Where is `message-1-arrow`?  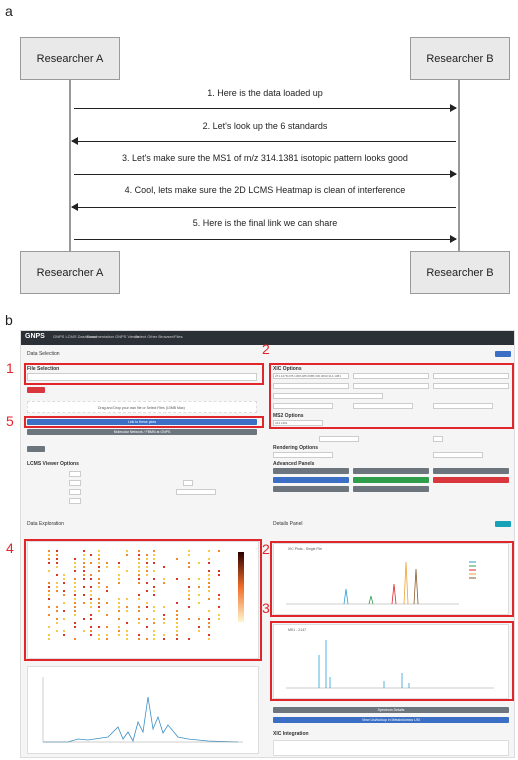 message-1-arrow is located at coordinates (265, 108).